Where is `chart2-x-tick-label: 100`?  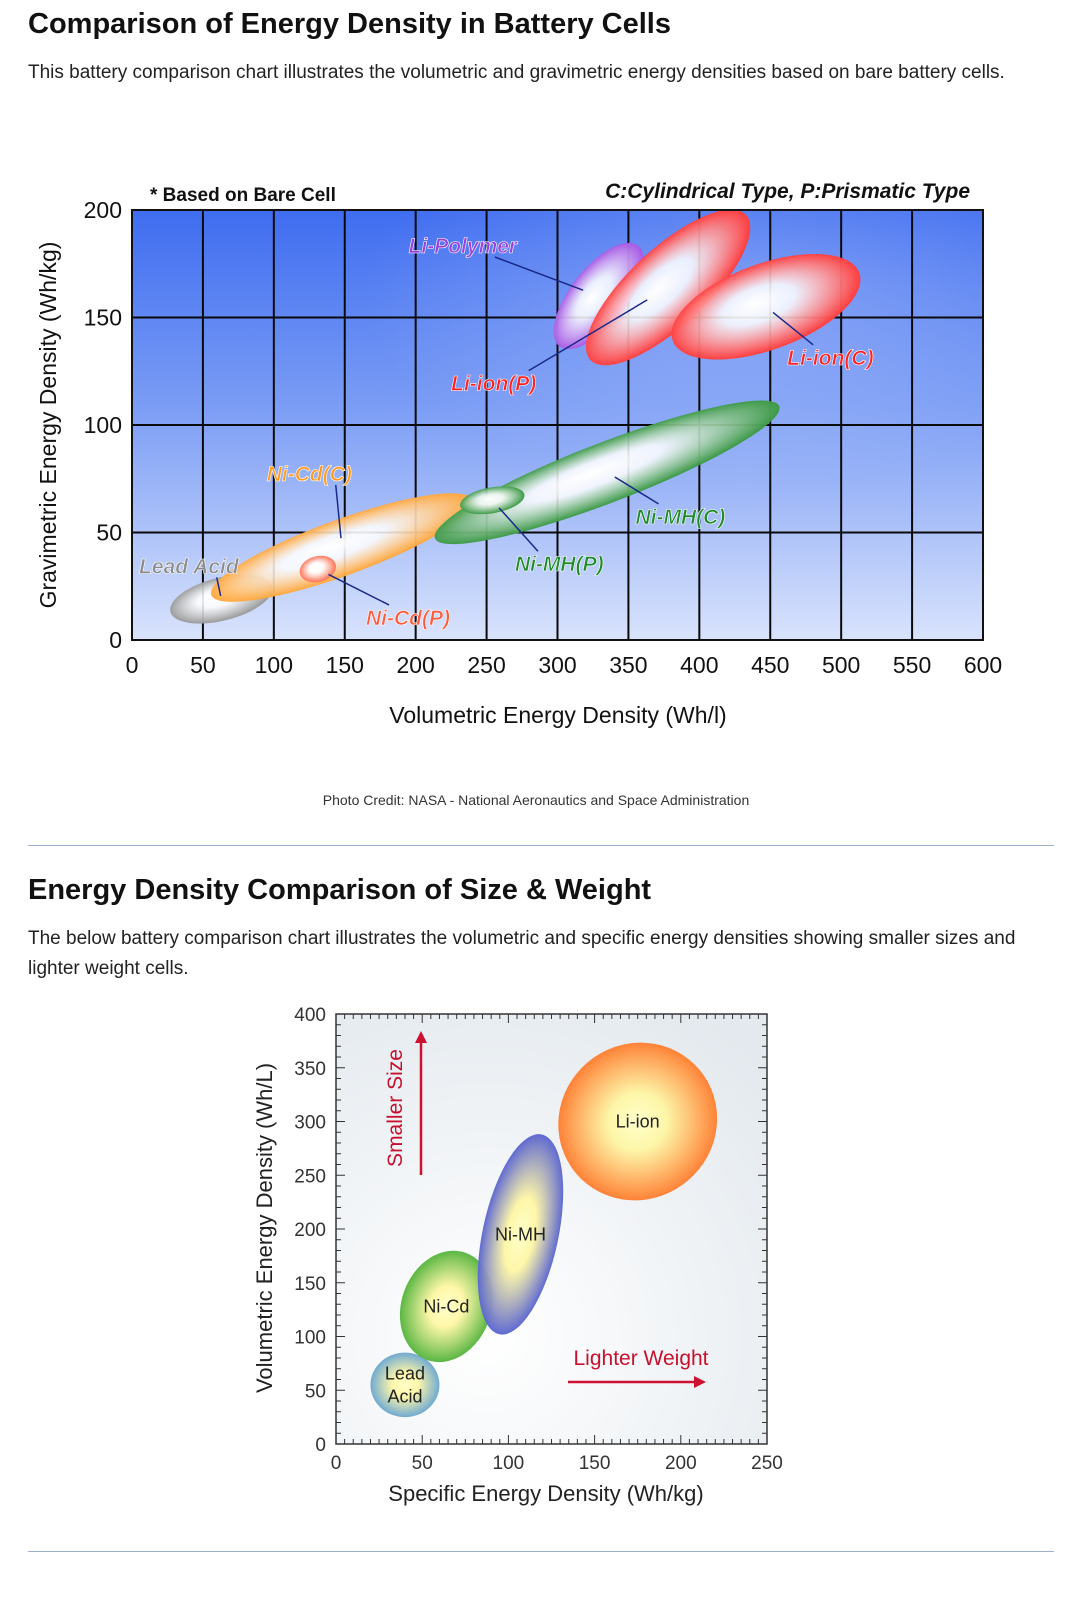 chart2-x-tick-label: 100 is located at coordinates (509, 1463).